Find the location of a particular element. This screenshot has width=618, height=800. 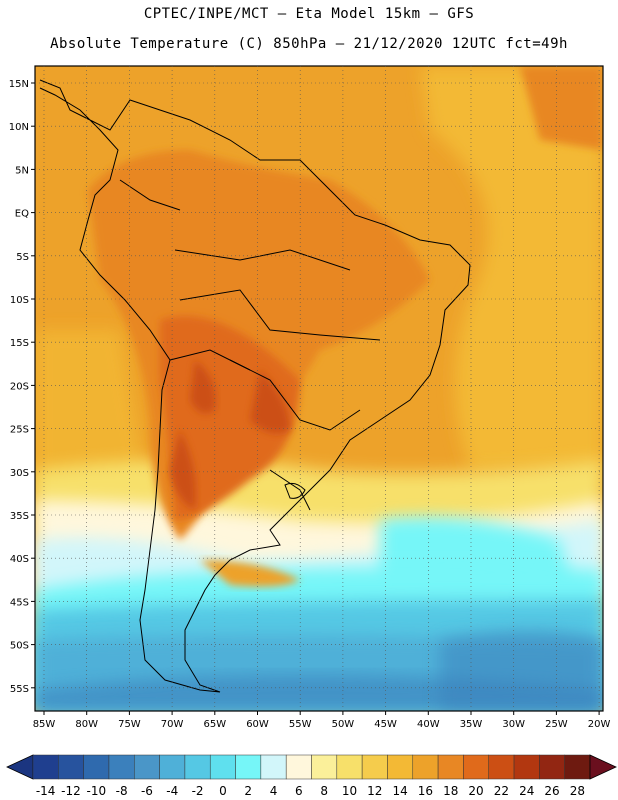

colorbar-label: 20 is located at coordinates (475, 791).